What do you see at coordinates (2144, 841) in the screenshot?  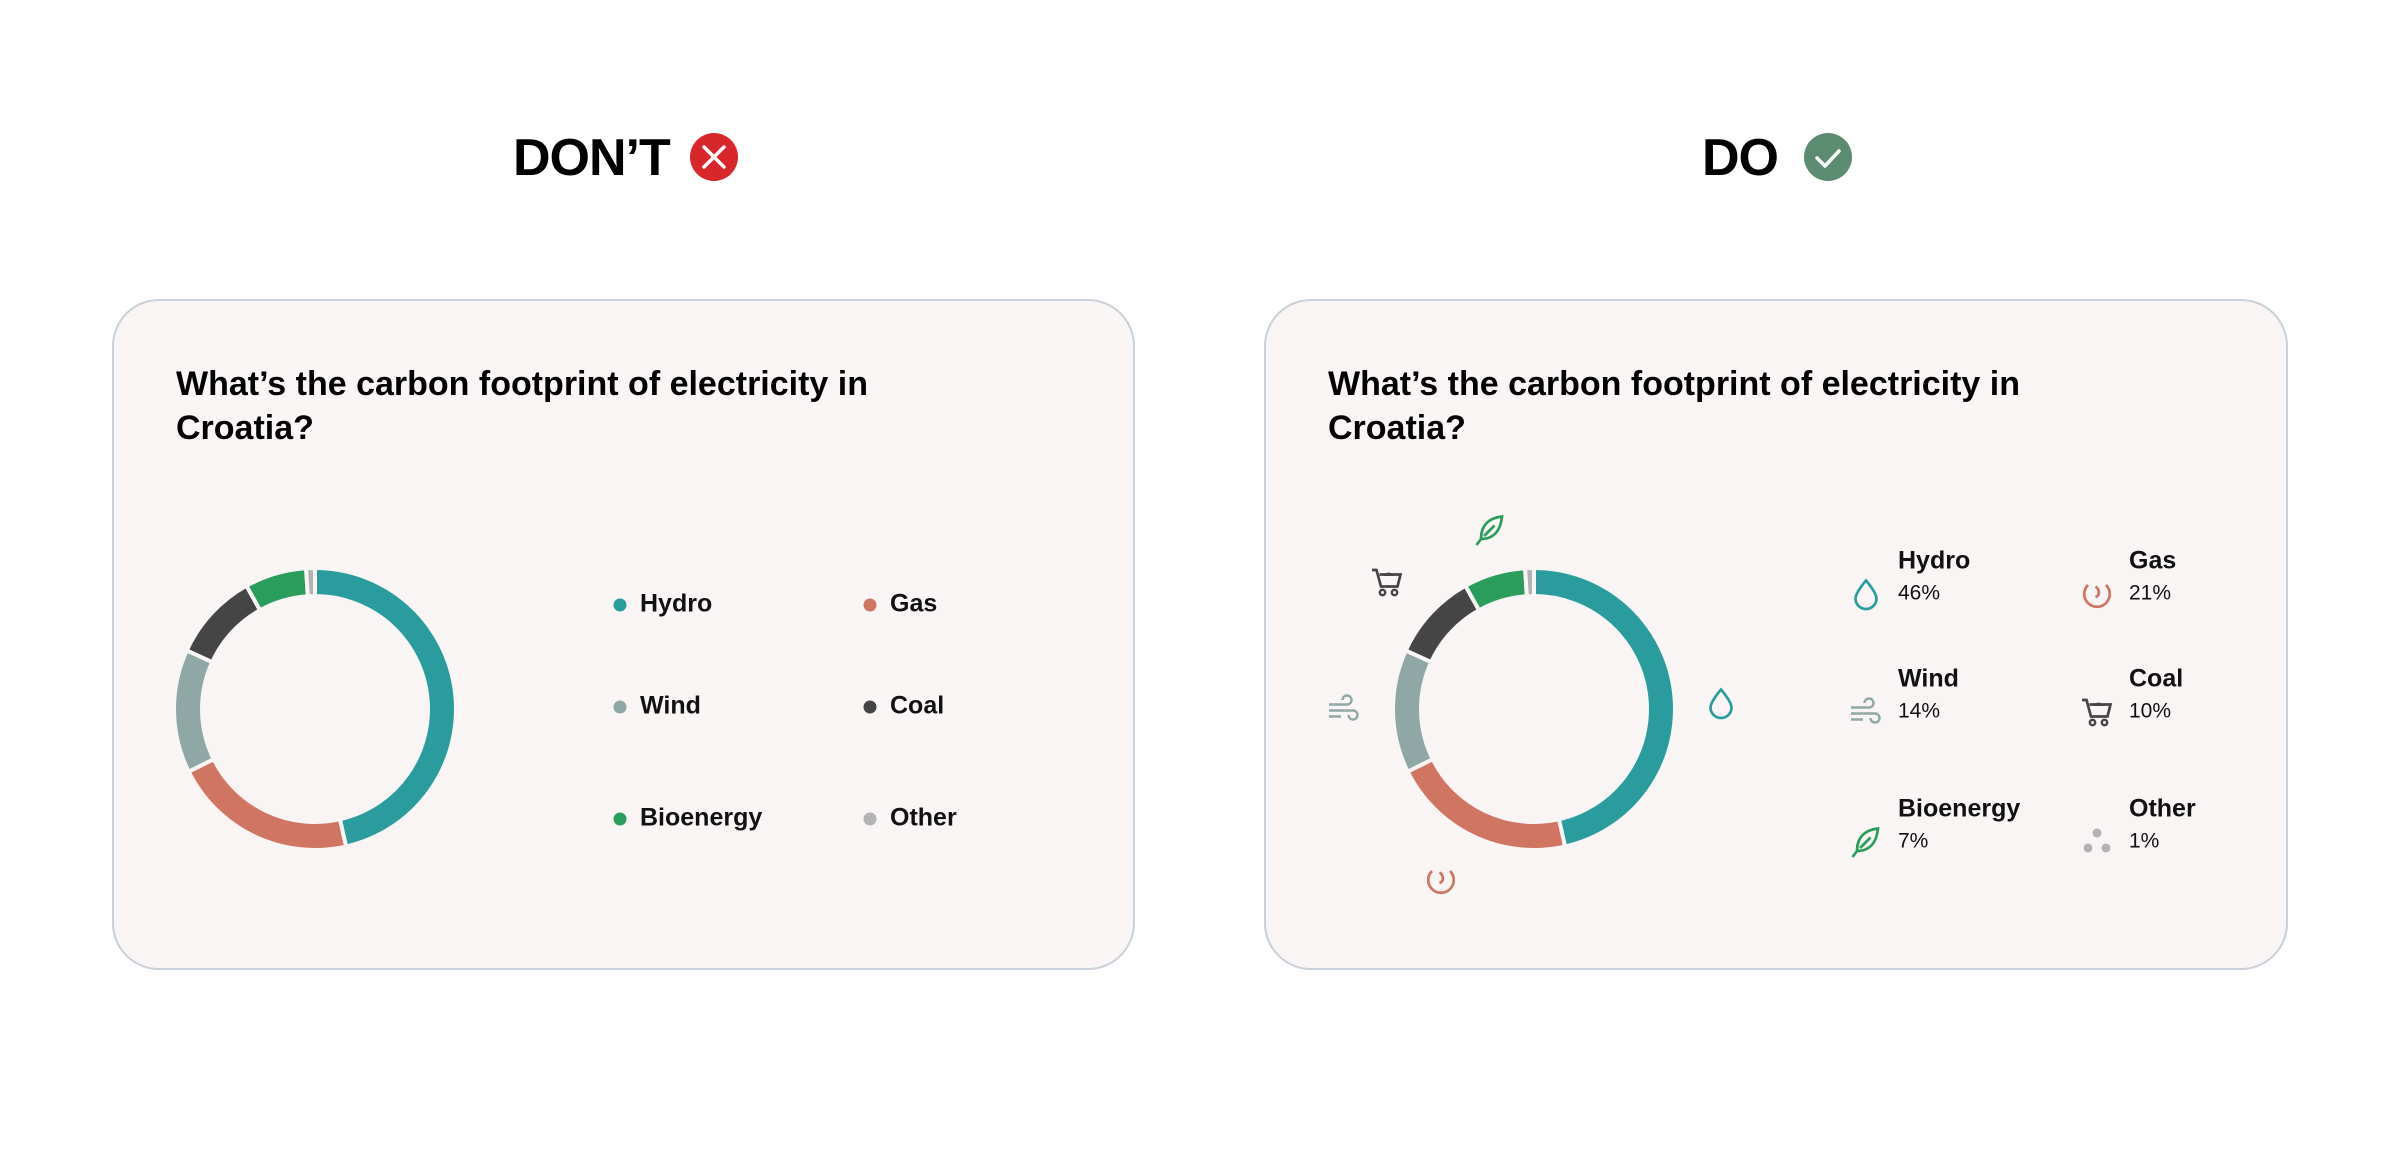 I see `value-label: 1%` at bounding box center [2144, 841].